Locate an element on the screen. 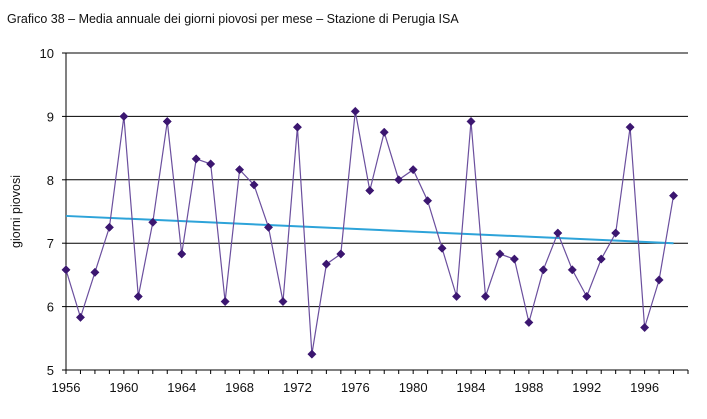 Image resolution: width=707 pixels, height=419 pixels. trend-line-layer is located at coordinates (369, 229).